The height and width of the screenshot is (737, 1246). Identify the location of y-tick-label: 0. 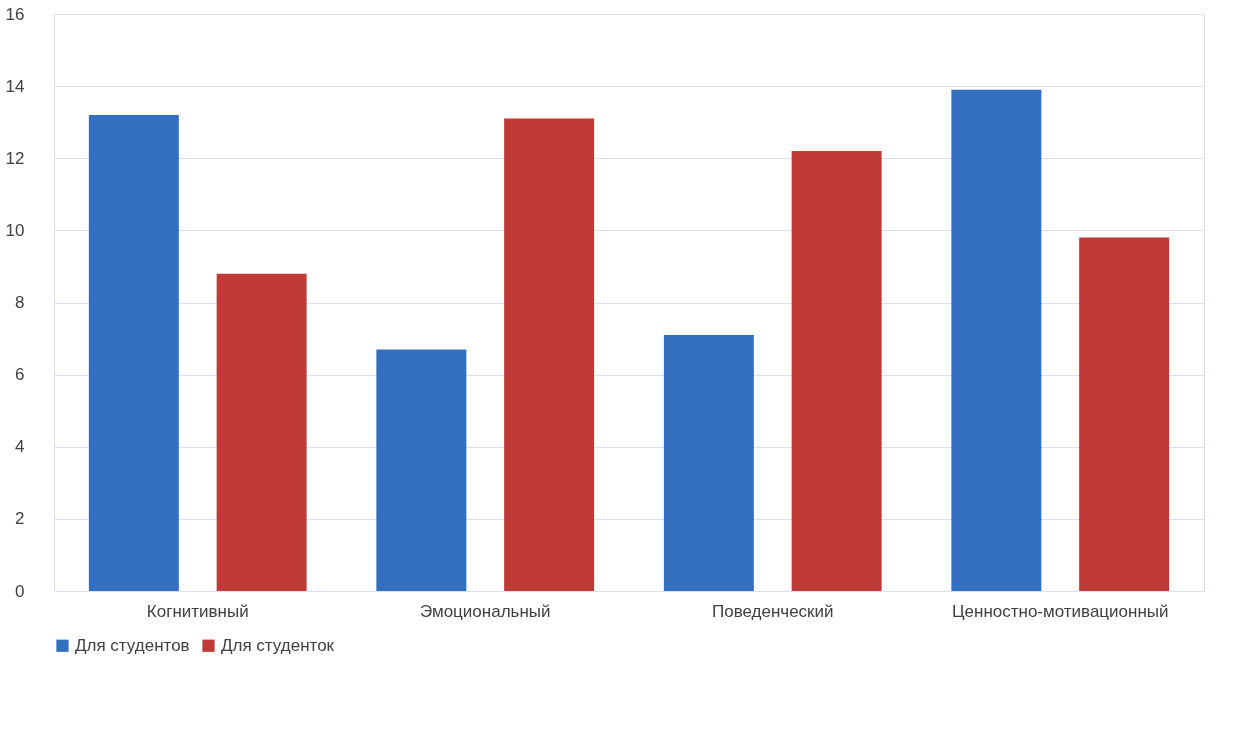
(20, 591).